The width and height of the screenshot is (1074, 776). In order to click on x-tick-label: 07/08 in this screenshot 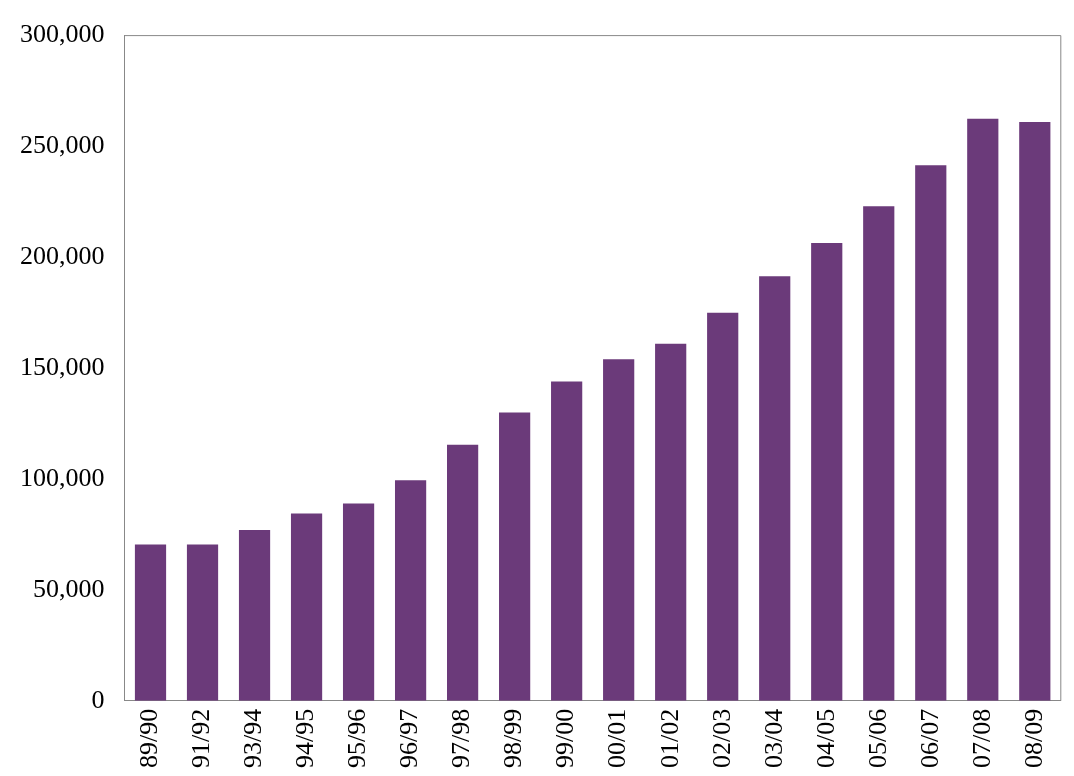, I will do `click(981, 738)`.